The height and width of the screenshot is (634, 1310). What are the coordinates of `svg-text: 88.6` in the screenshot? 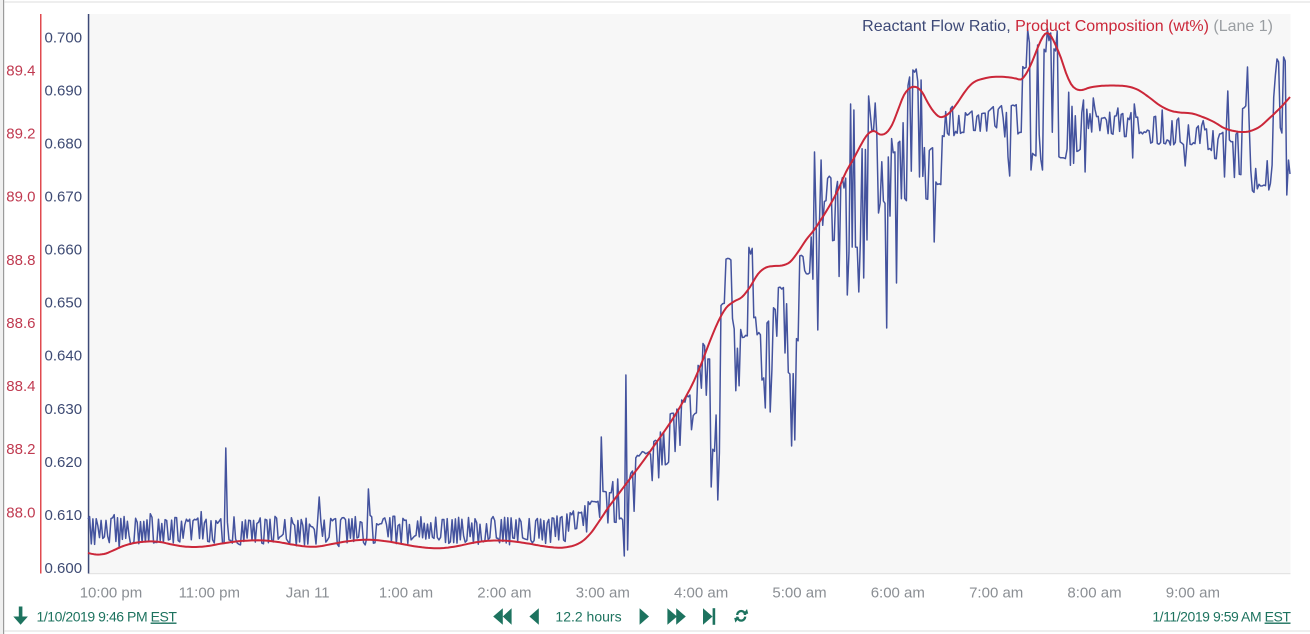 It's located at (20, 323).